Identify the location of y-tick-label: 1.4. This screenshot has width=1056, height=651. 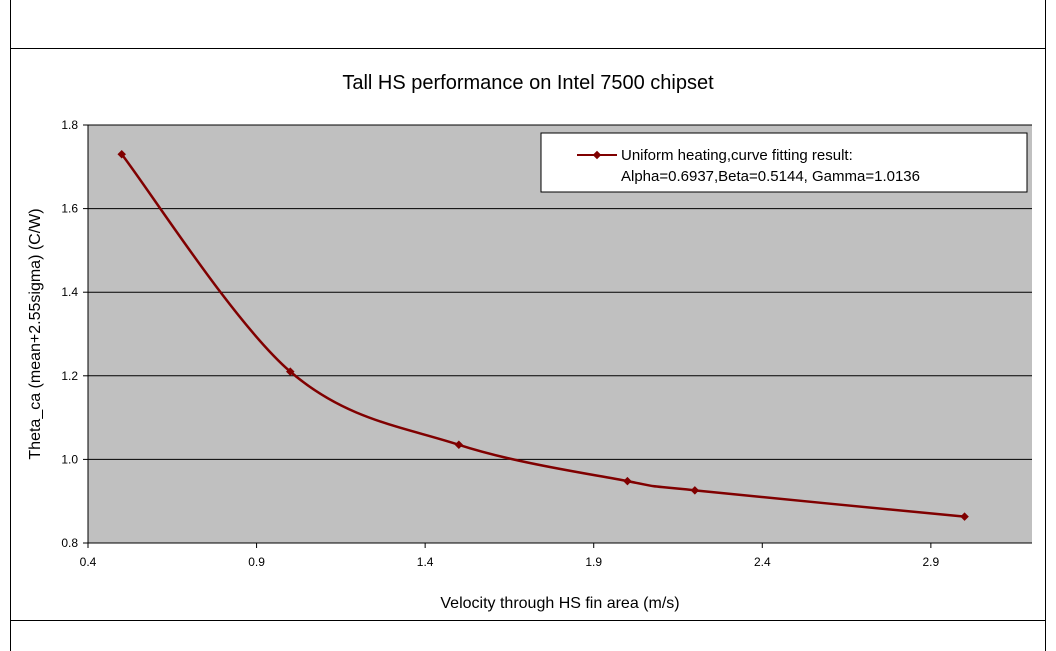
(69, 292).